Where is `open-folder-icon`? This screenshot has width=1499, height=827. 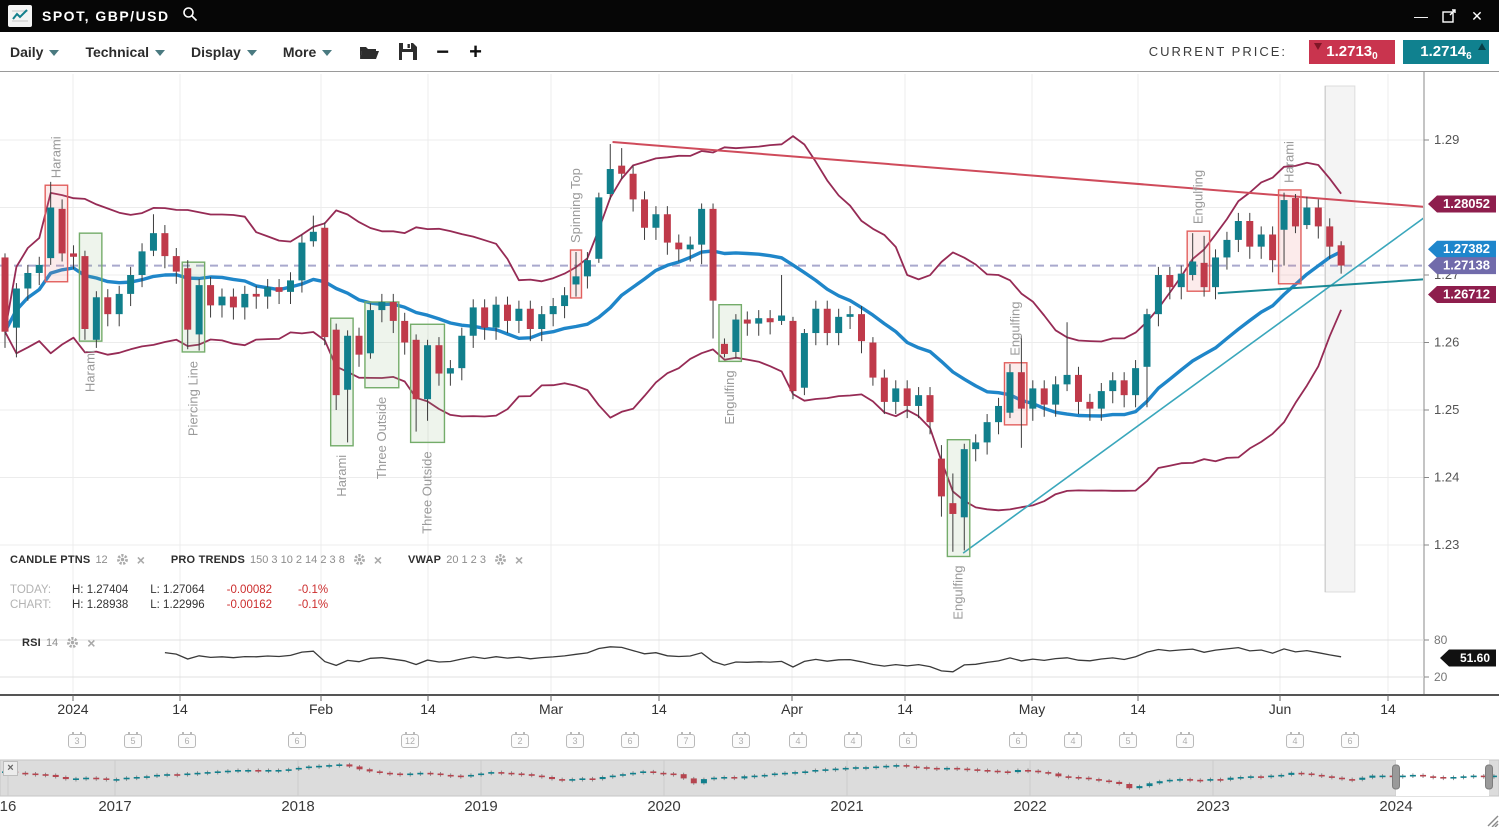 open-folder-icon is located at coordinates (369, 52).